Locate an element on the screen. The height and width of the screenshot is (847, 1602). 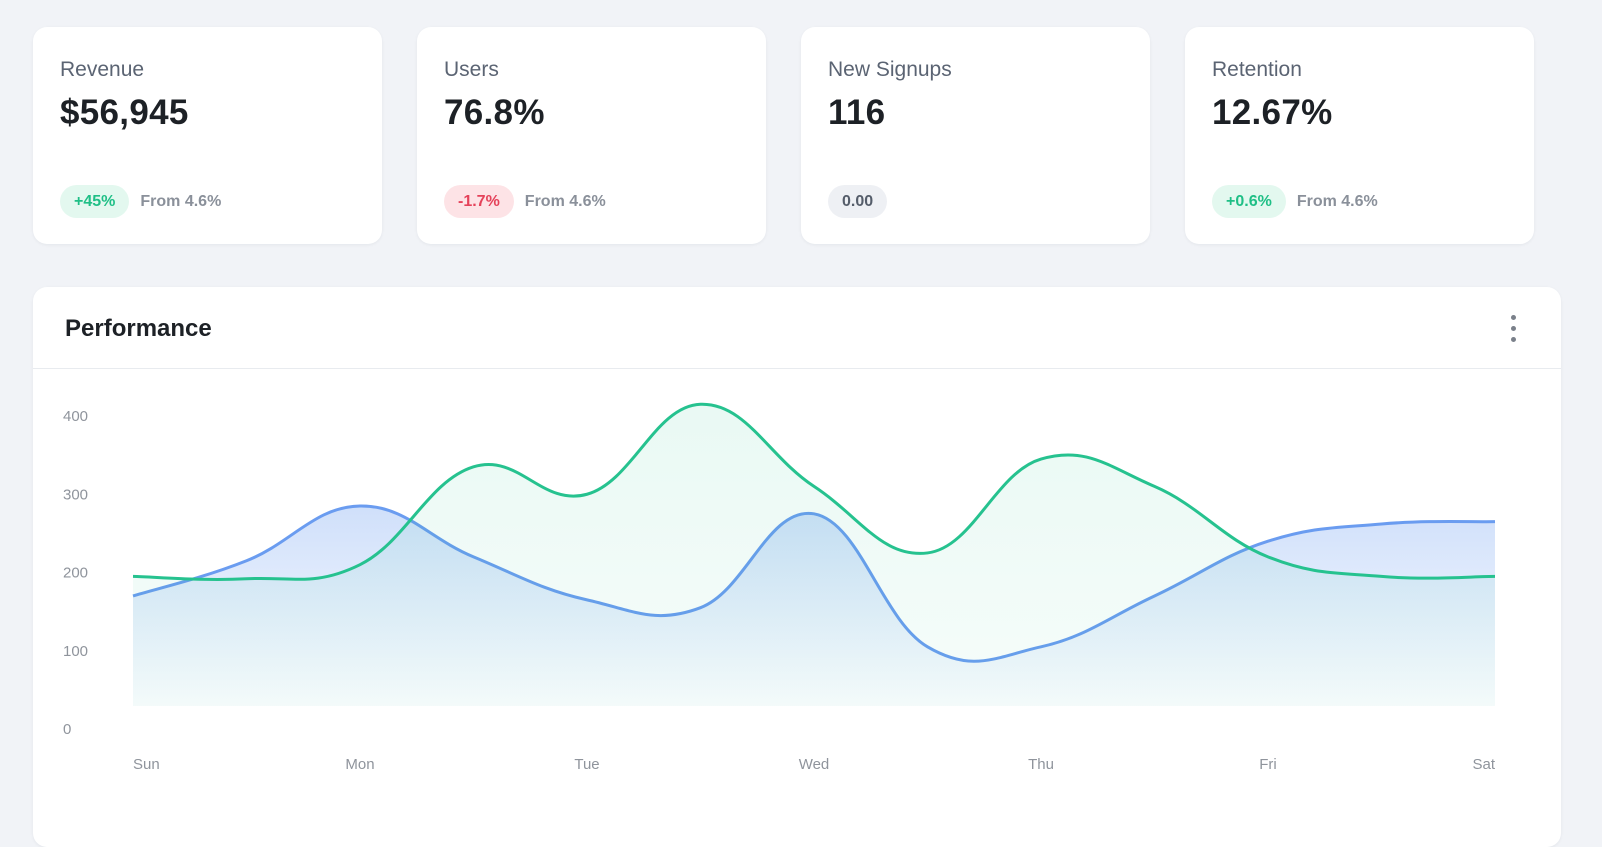
stat-label: Retention is located at coordinates (1257, 69).